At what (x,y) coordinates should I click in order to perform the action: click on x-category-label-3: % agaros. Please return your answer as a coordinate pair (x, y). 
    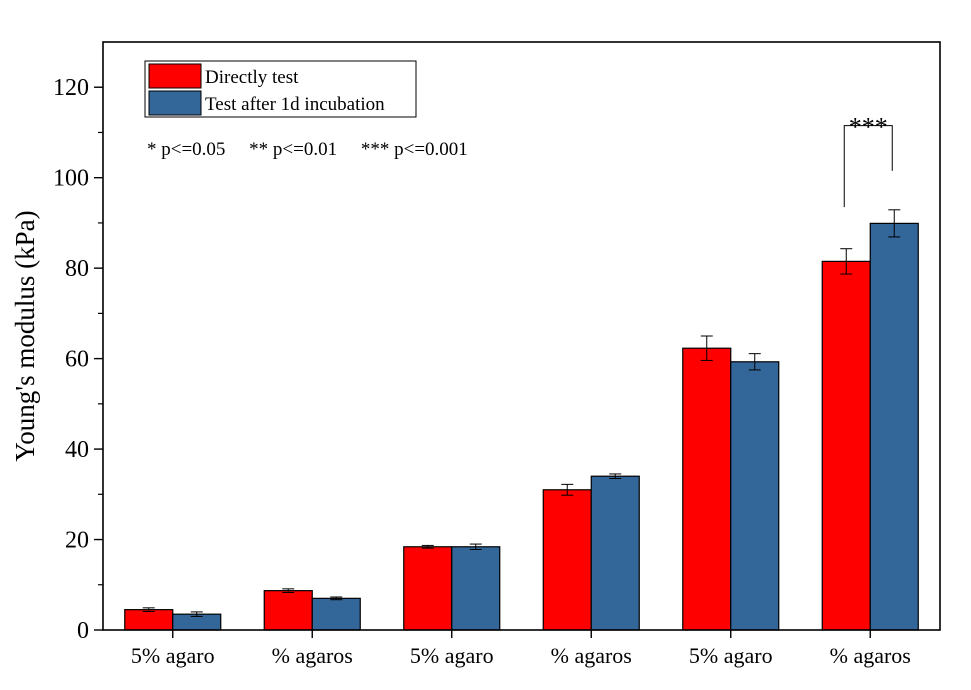
    Looking at the image, I should click on (591, 655).